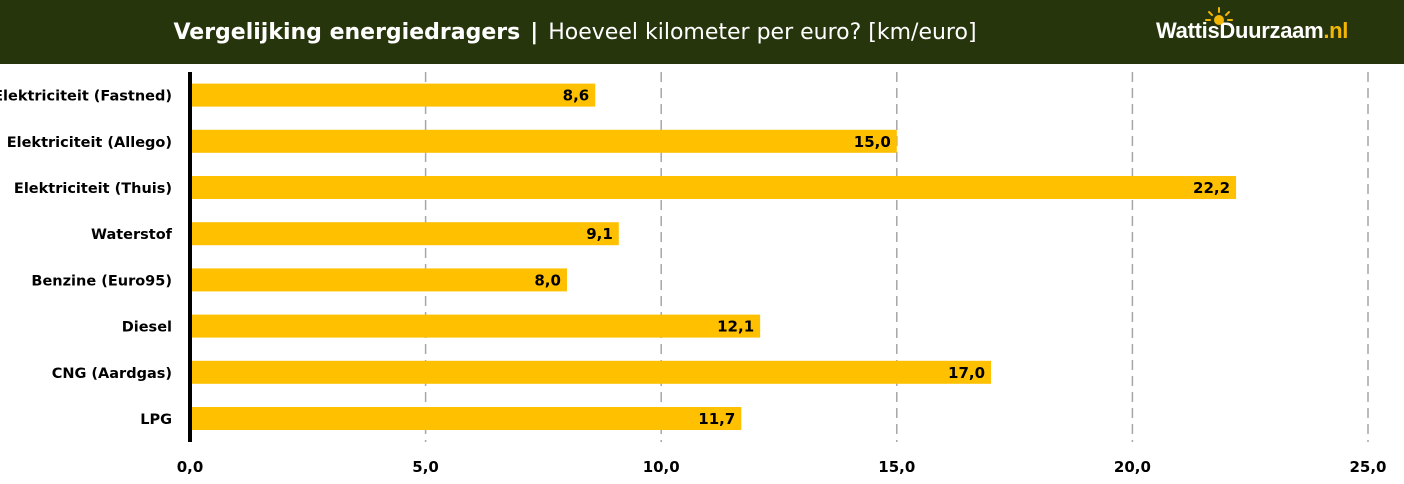 The height and width of the screenshot is (484, 1404). I want to click on title-bold: Vergelijking energiedragers, so click(347, 32).